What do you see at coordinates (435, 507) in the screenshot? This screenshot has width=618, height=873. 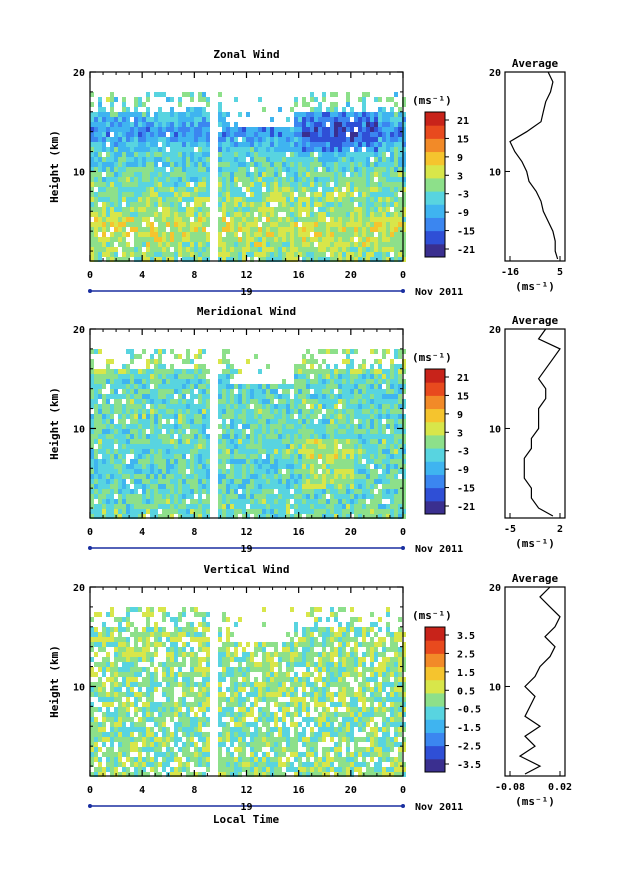 I see `colorbar-segment` at bounding box center [435, 507].